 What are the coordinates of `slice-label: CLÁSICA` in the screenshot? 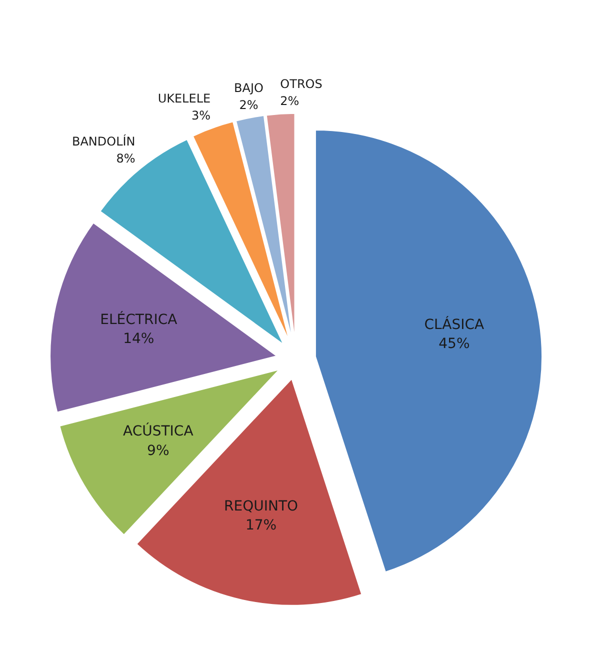 It's located at (454, 324).